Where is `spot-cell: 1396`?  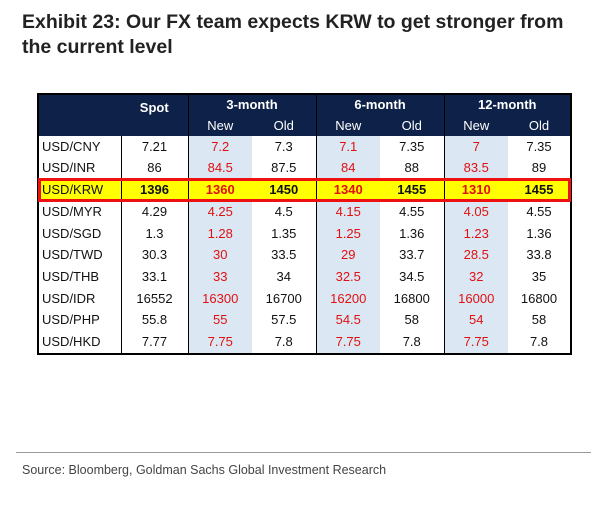
spot-cell: 1396 is located at coordinates (154, 190).